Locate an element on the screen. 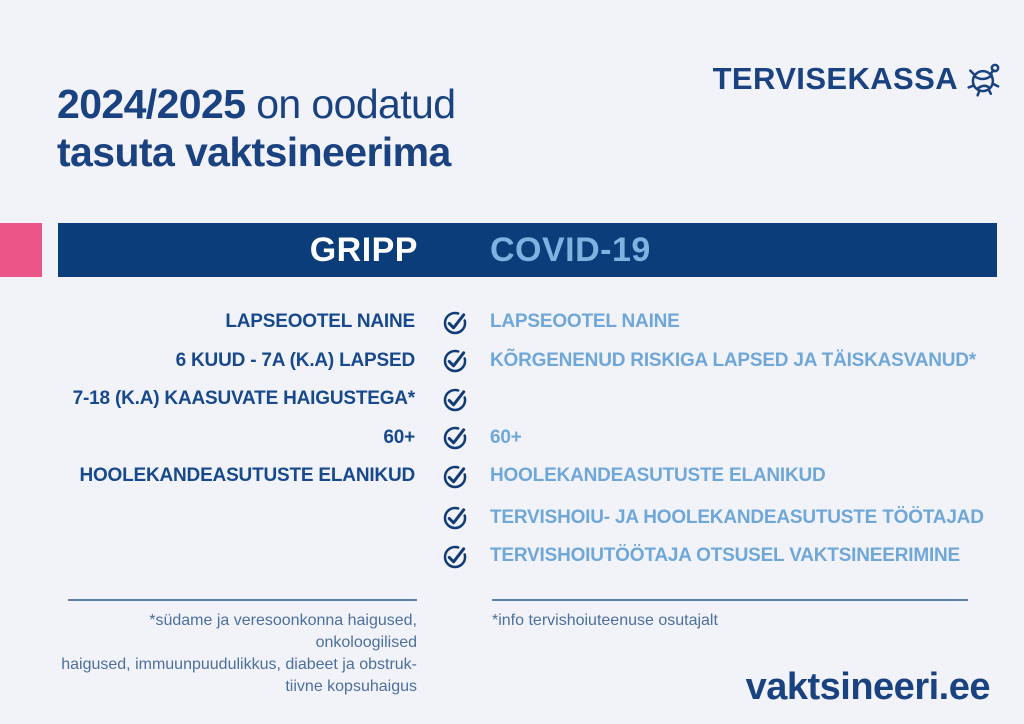 This screenshot has height=724, width=1024. gripp-group-label: 60+ is located at coordinates (399, 437).